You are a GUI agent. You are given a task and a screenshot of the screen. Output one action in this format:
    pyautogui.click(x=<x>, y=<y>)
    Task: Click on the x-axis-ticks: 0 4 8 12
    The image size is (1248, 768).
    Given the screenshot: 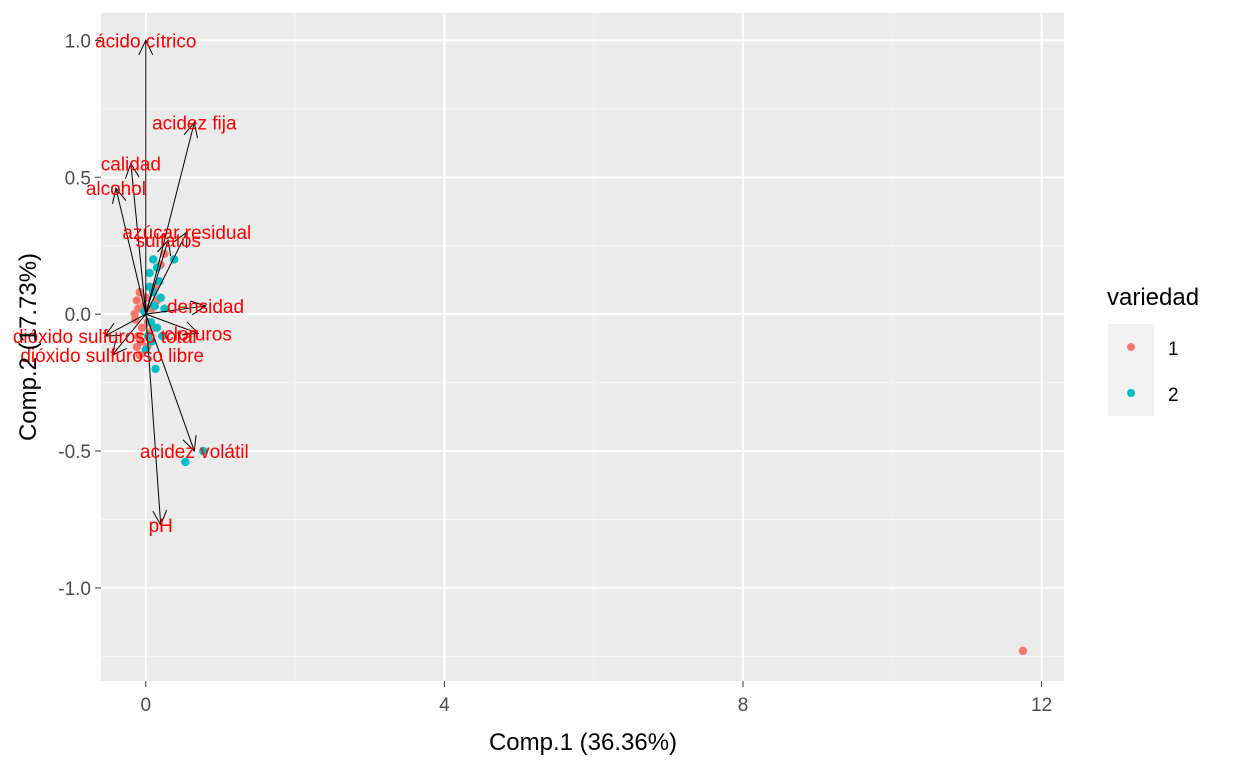 What is the action you would take?
    pyautogui.click(x=596, y=698)
    